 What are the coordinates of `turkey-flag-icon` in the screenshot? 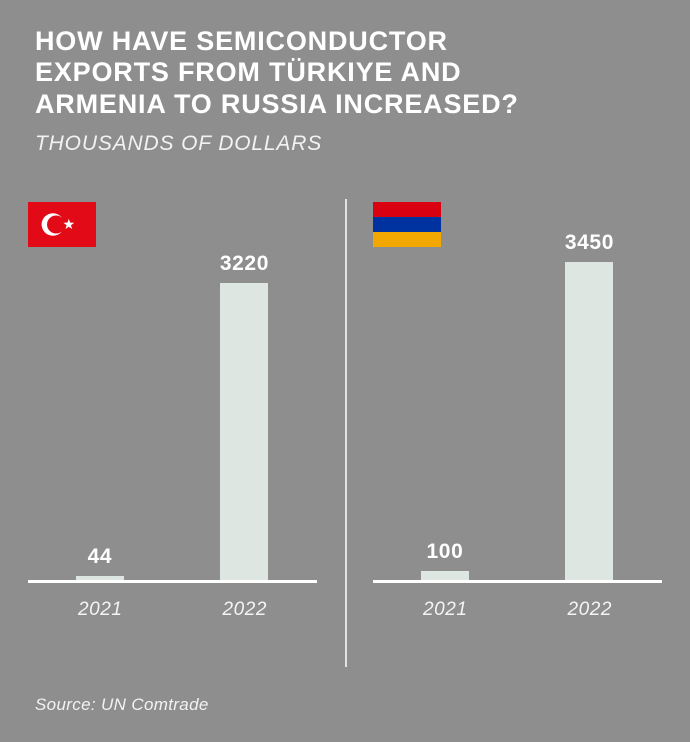 It's located at (62, 224).